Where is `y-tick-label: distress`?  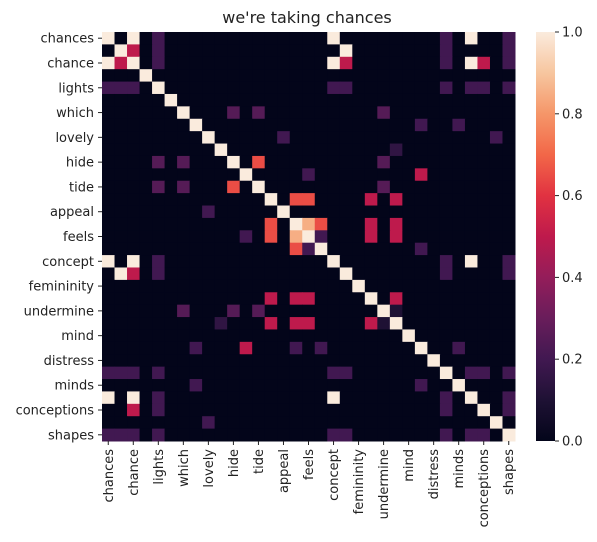 y-tick-label: distress is located at coordinates (69, 361).